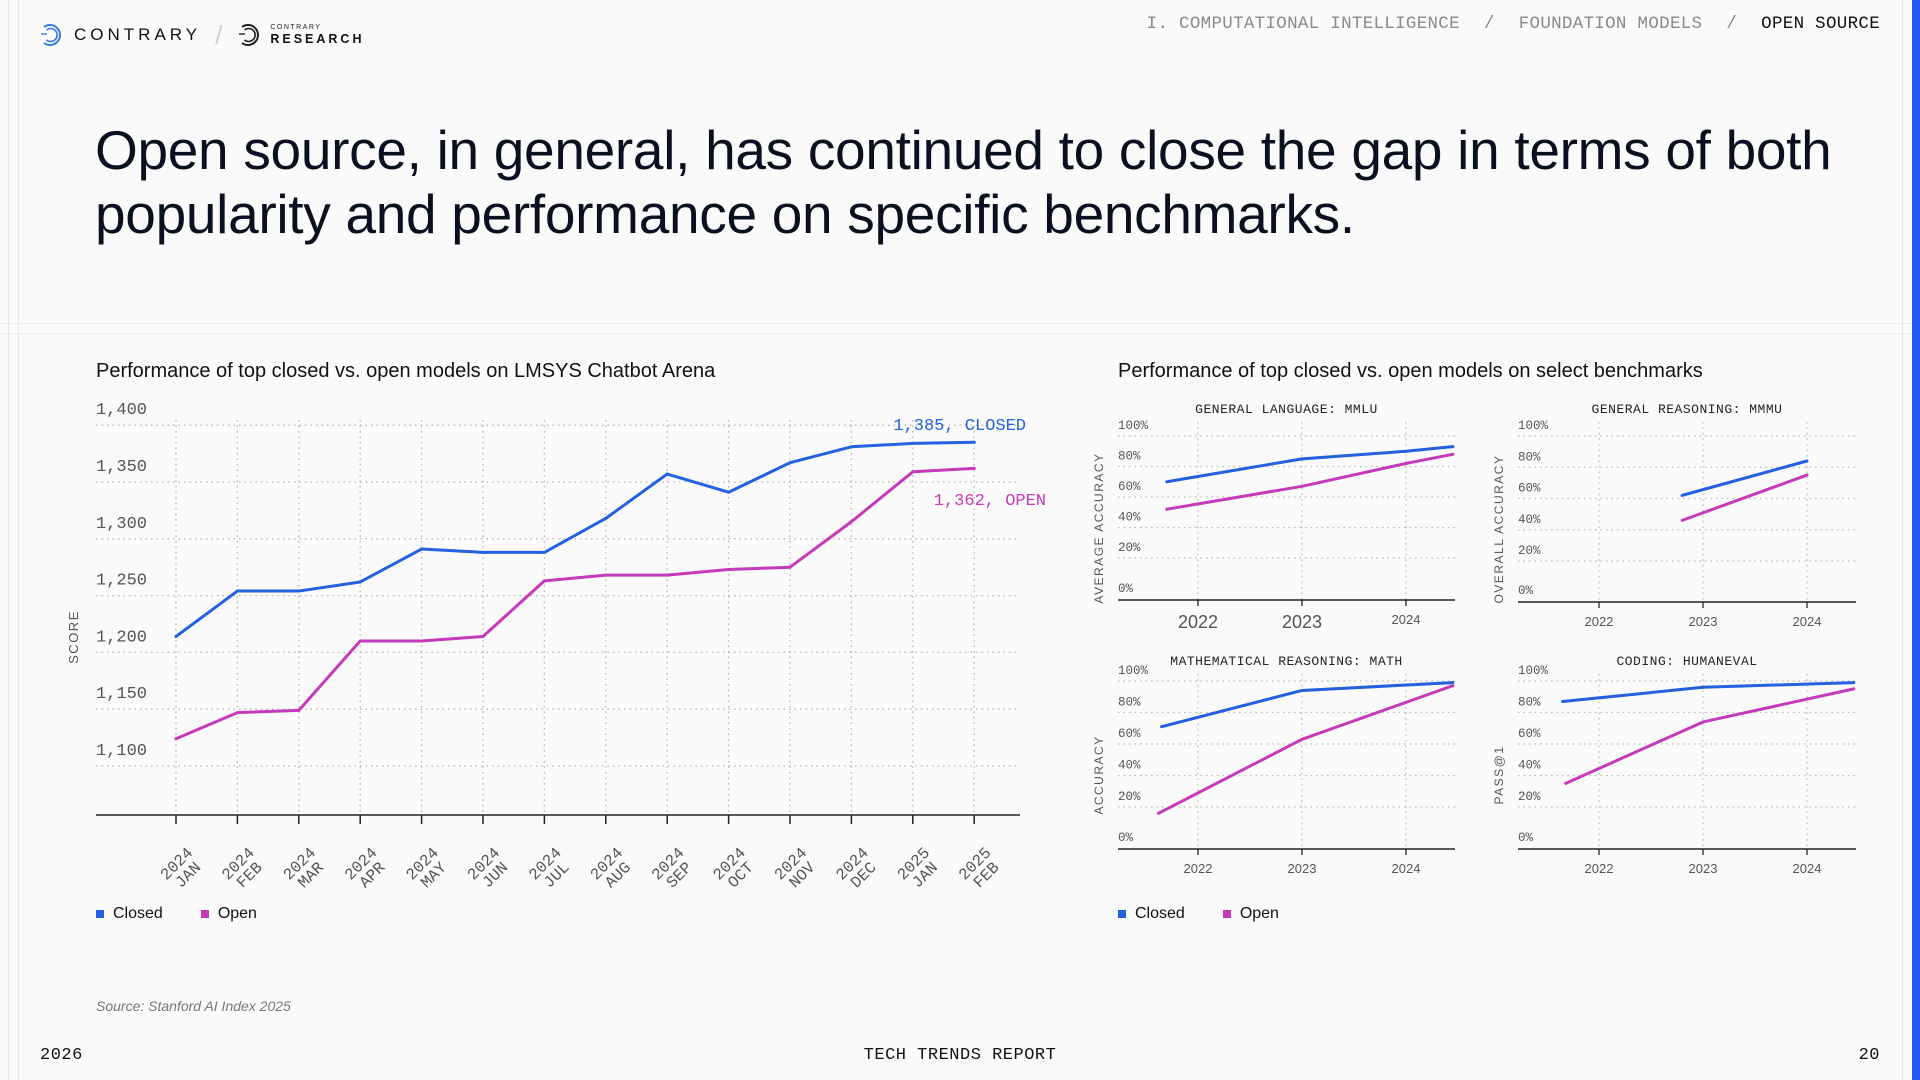 This screenshot has height=1080, width=1920. Describe the element at coordinates (138, 34) in the screenshot. I see `brand-name: CONTRARY` at that location.